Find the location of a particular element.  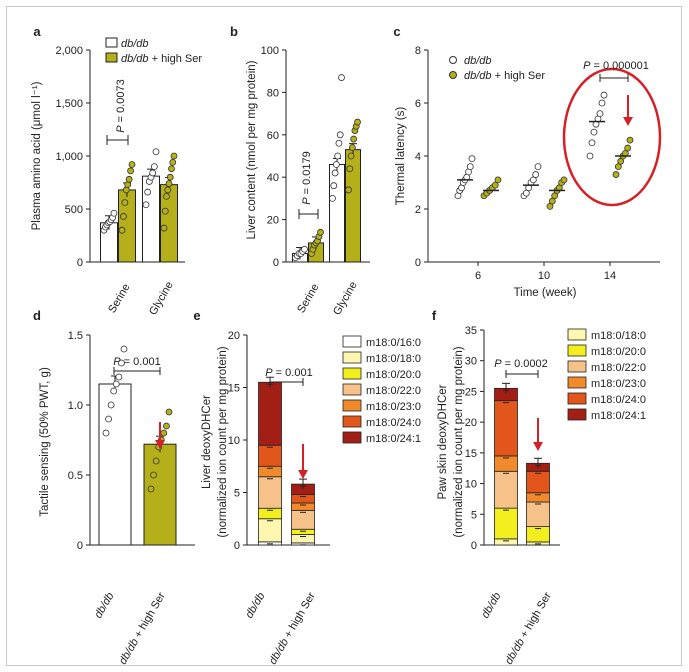

panel-f-y-label-sub: (normalized ion count per mg protein) is located at coordinates (459, 441).